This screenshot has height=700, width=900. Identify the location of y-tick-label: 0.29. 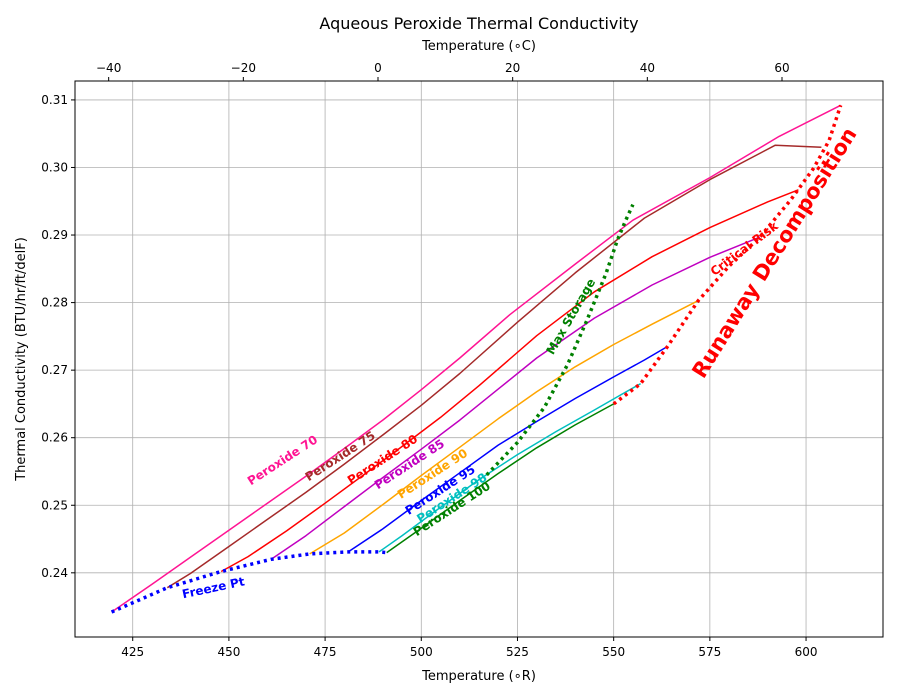
(54, 235).